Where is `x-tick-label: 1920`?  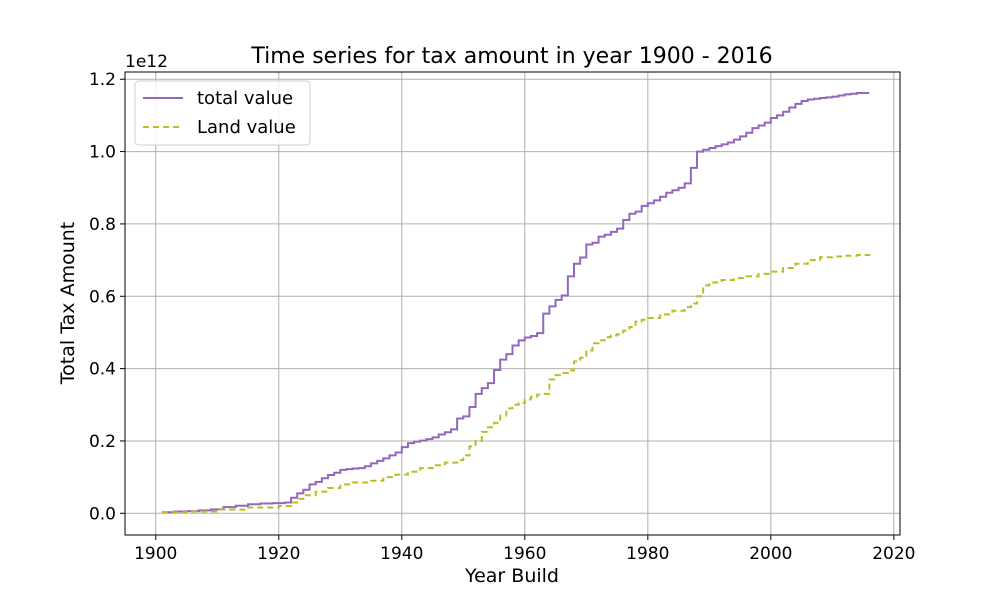
x-tick-label: 1920 is located at coordinates (278, 554).